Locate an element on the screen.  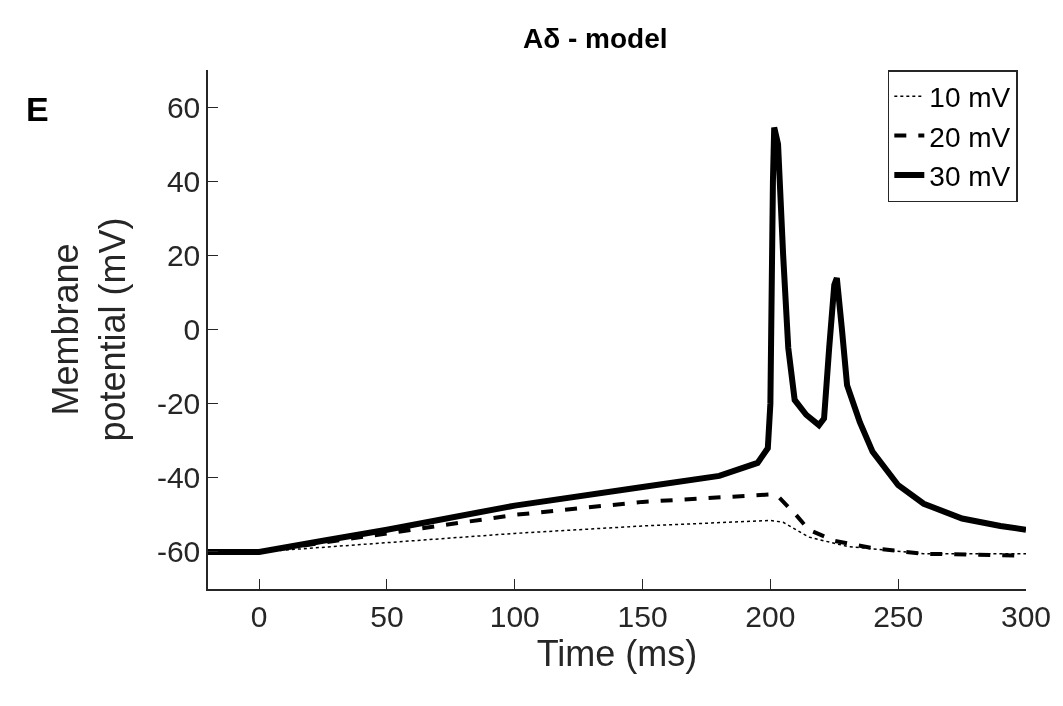
y-tick-label: -40 is located at coordinates (178, 478).